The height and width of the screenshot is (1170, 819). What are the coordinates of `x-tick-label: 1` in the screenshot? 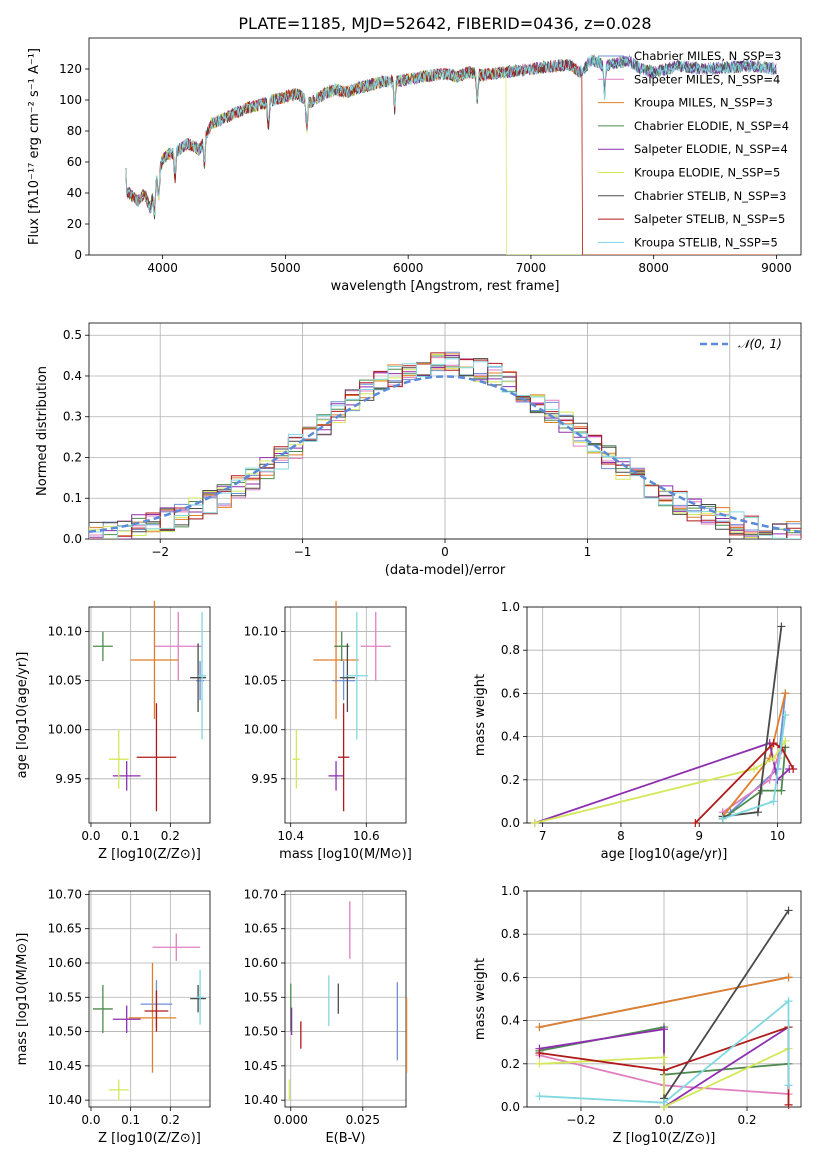 It's located at (588, 552).